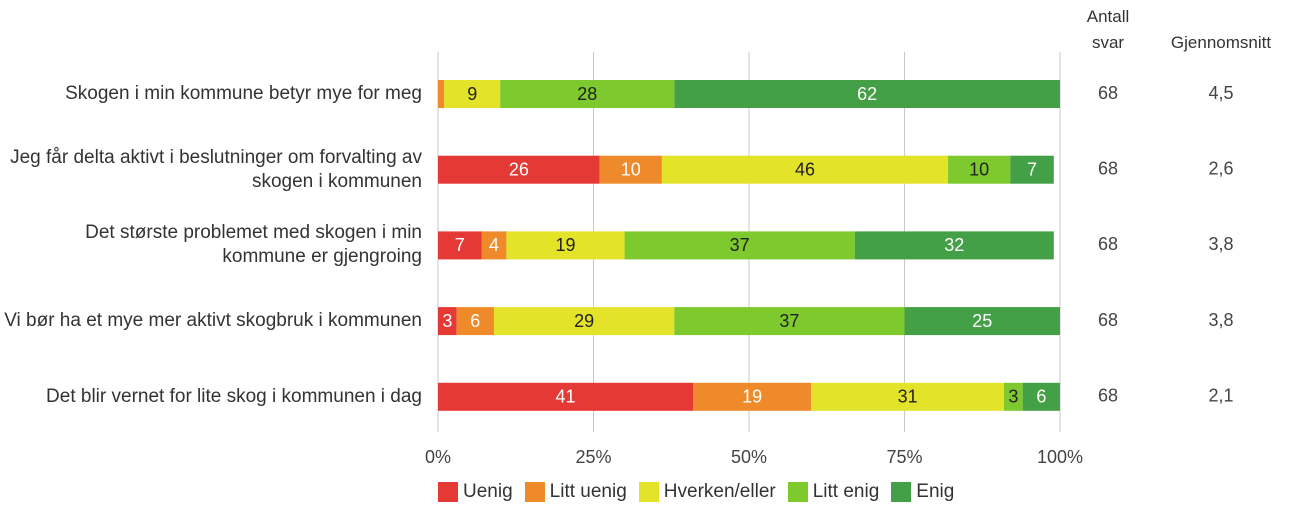 This screenshot has width=1306, height=506. I want to click on category-label: Skogen i min kommune betyr mye for meg, so click(243, 93).